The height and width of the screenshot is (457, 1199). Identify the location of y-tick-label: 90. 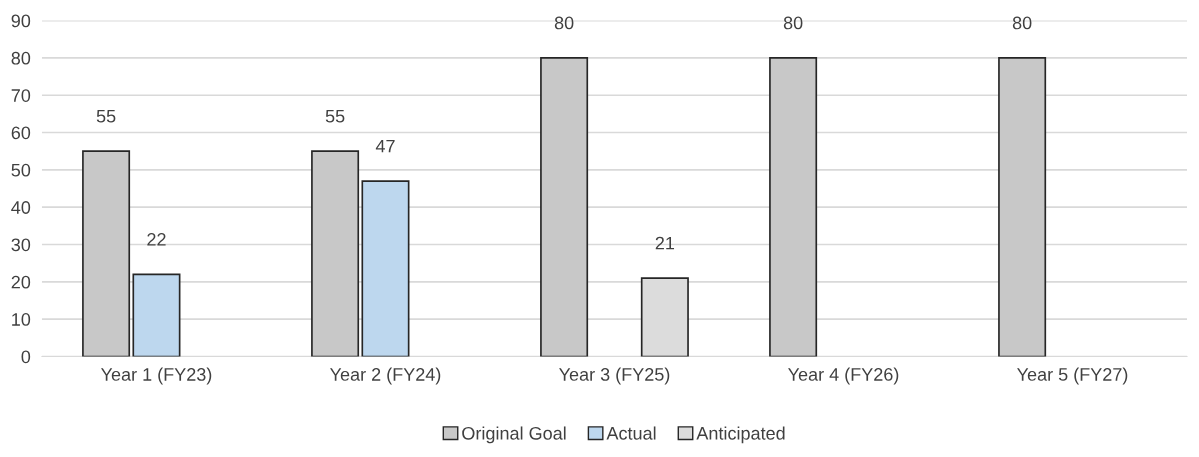
(21, 21).